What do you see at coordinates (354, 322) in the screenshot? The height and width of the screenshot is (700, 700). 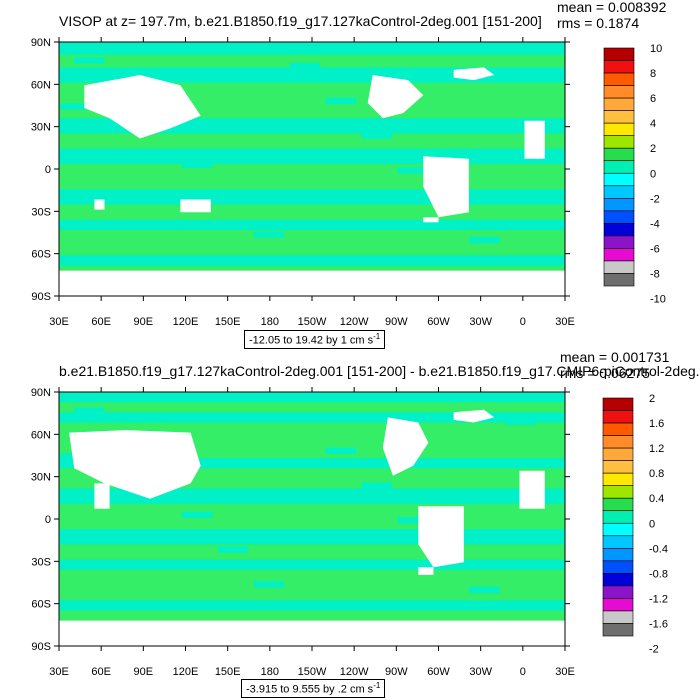 I see `x-tick-label: 120W` at bounding box center [354, 322].